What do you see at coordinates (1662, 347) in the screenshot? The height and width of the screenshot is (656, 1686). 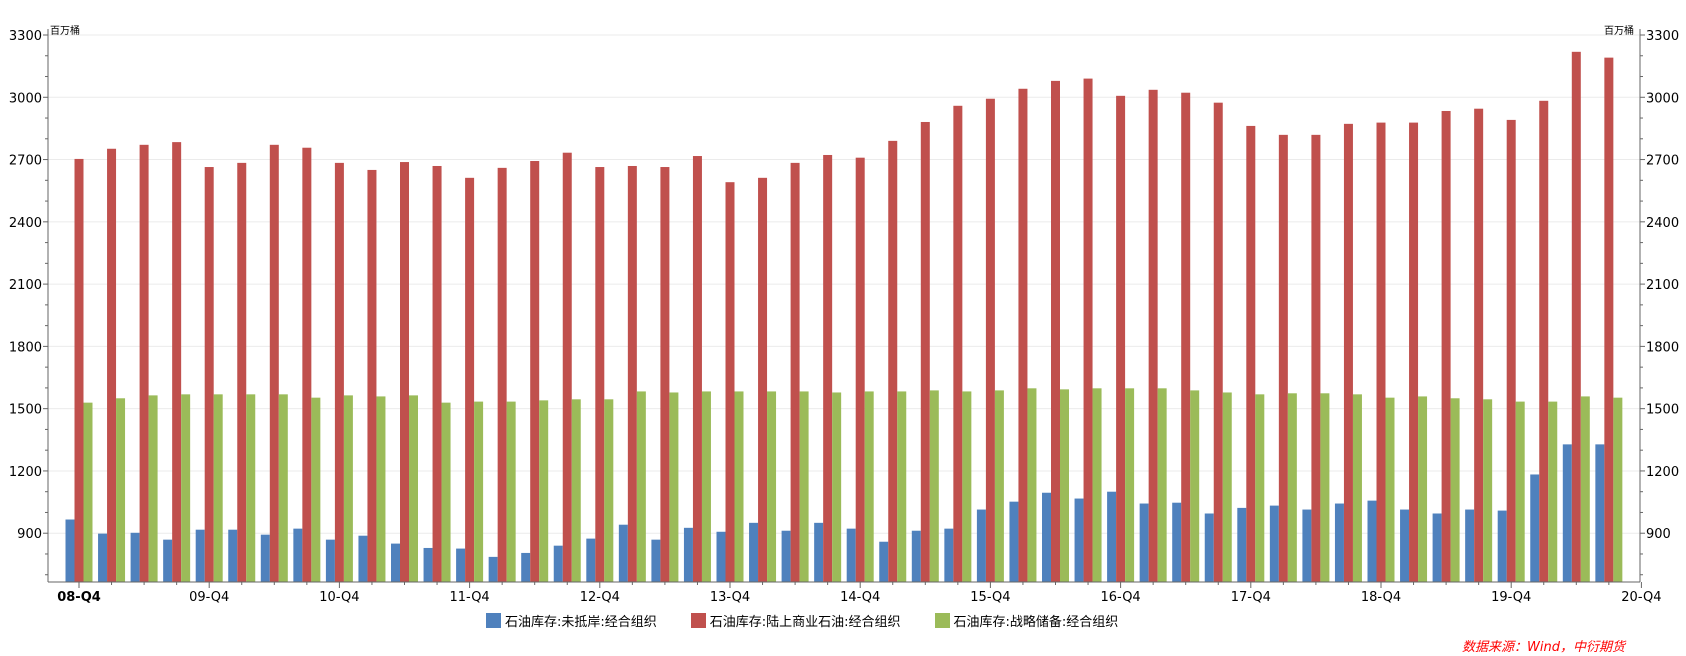 I see `y-tick-label-right: 1800` at bounding box center [1662, 347].